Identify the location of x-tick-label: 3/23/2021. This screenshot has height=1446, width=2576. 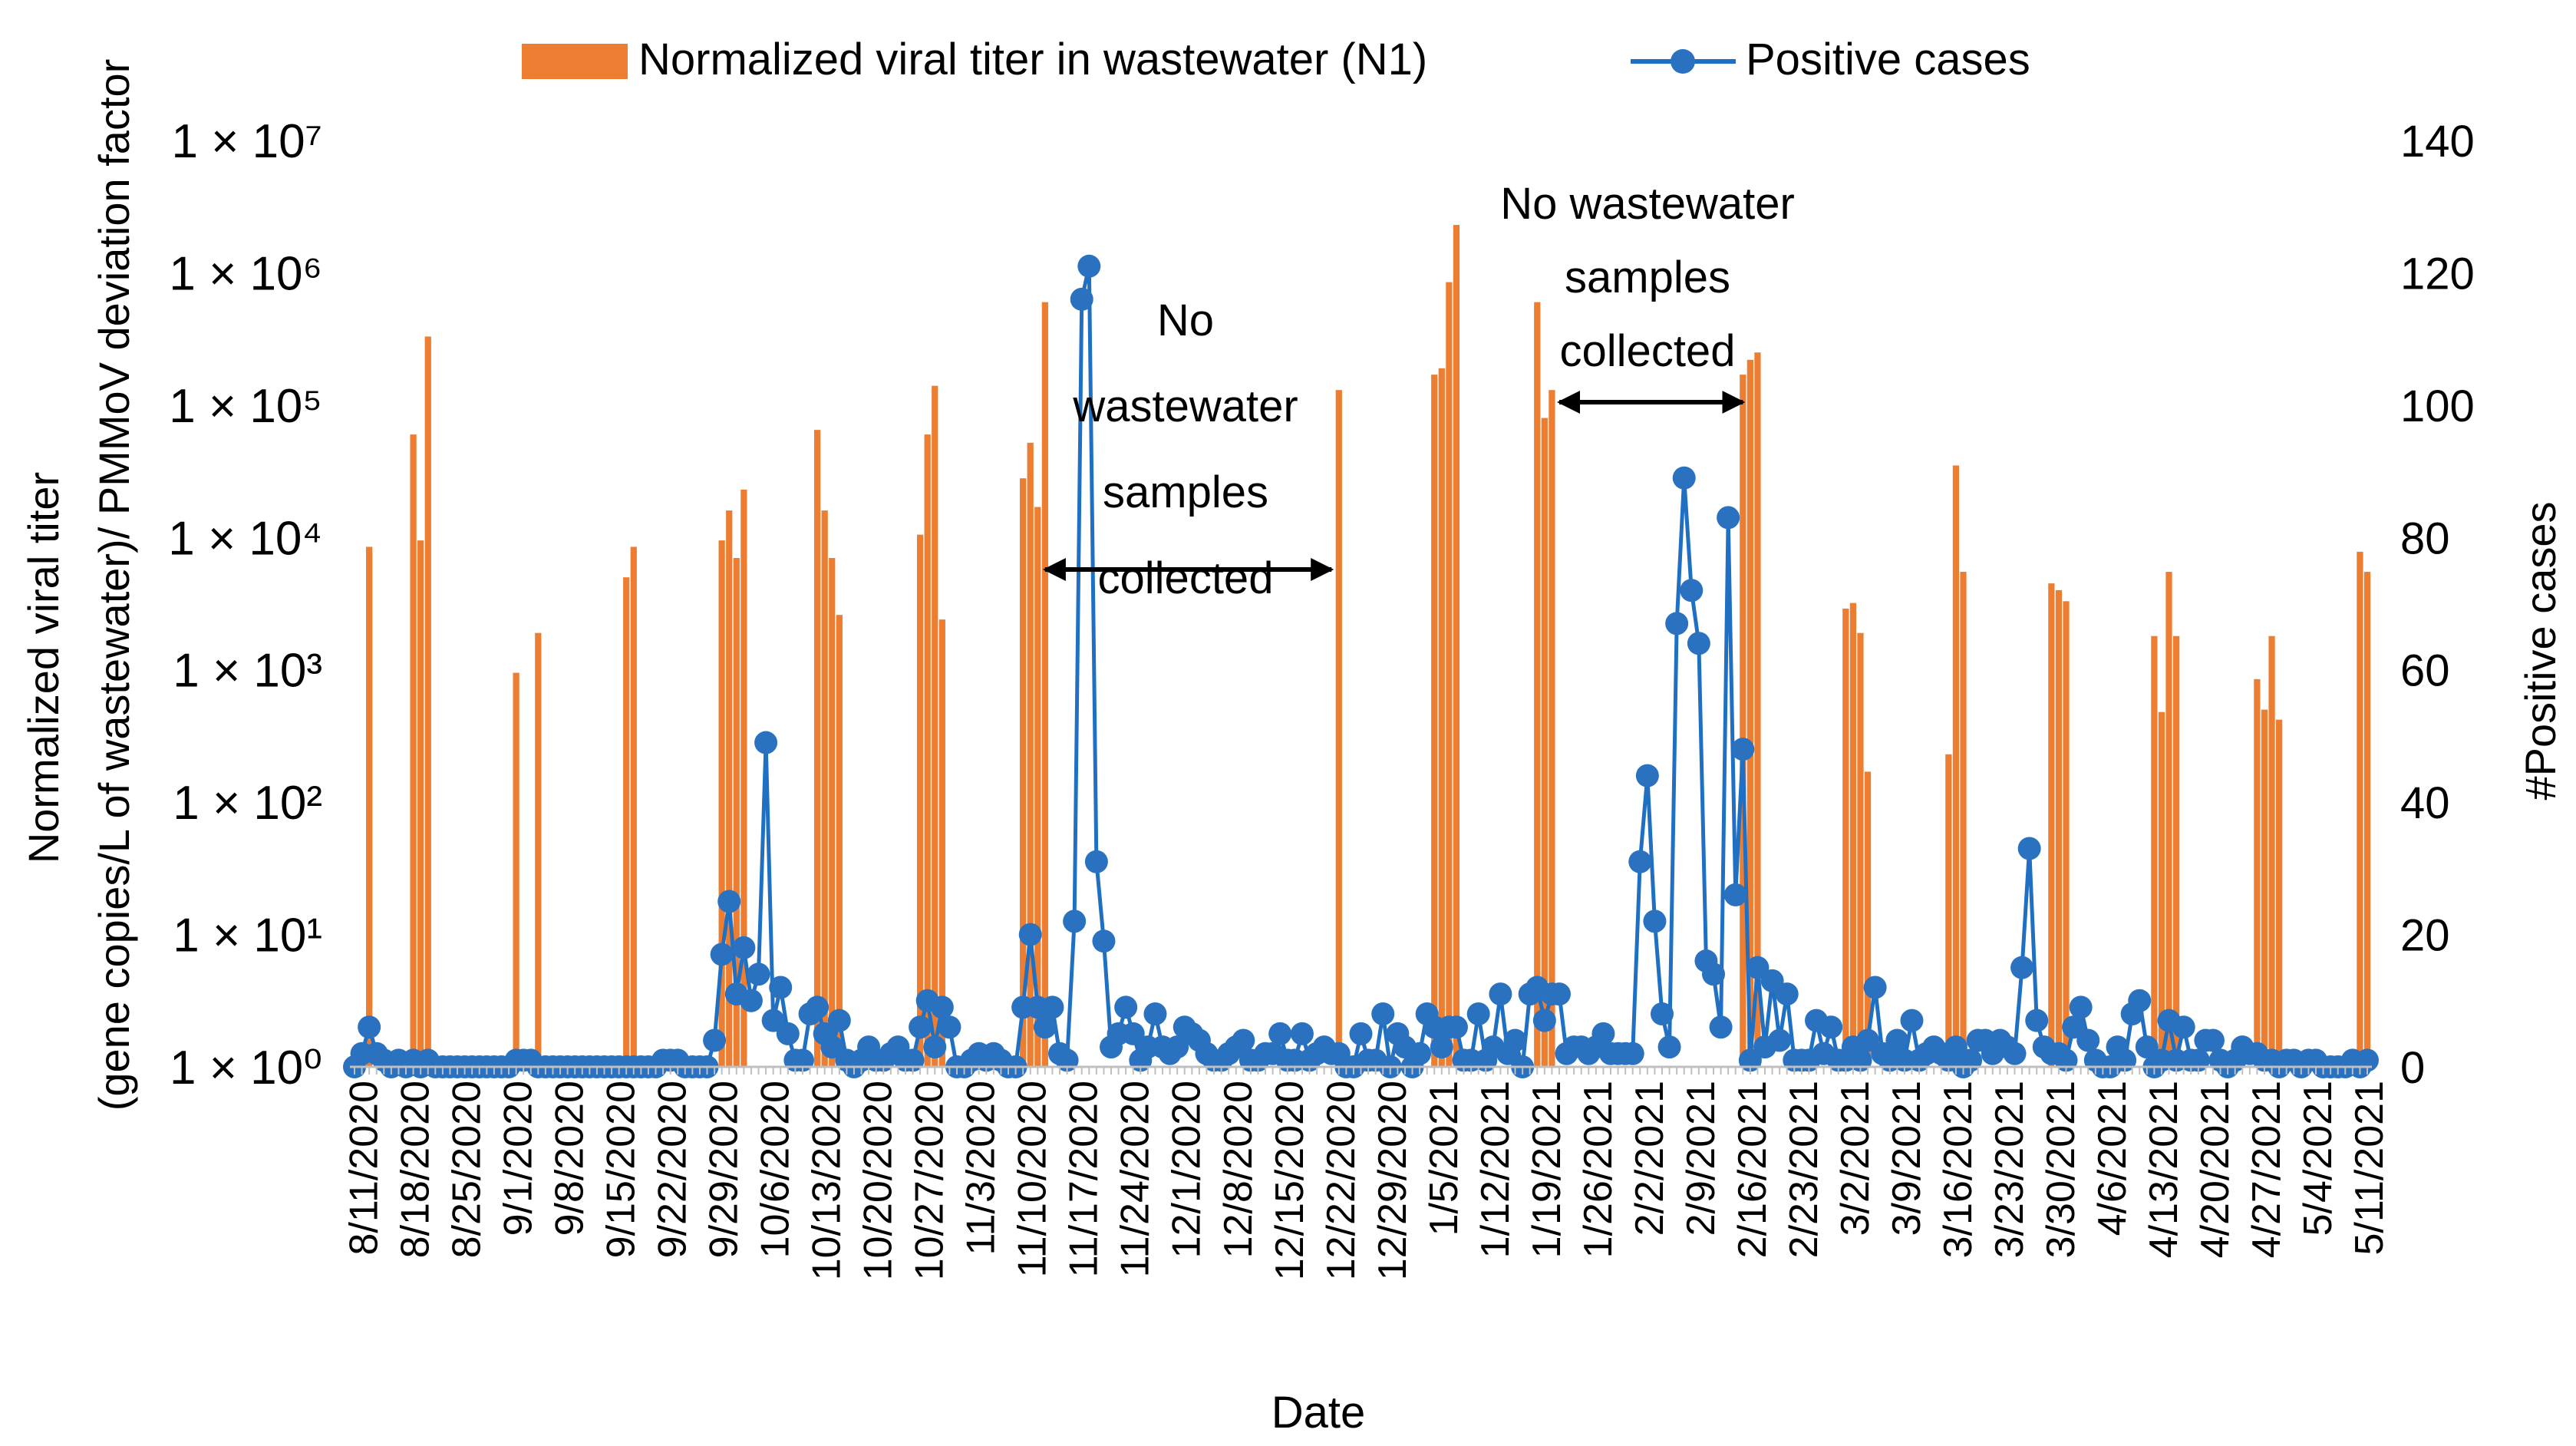
(2009, 1169).